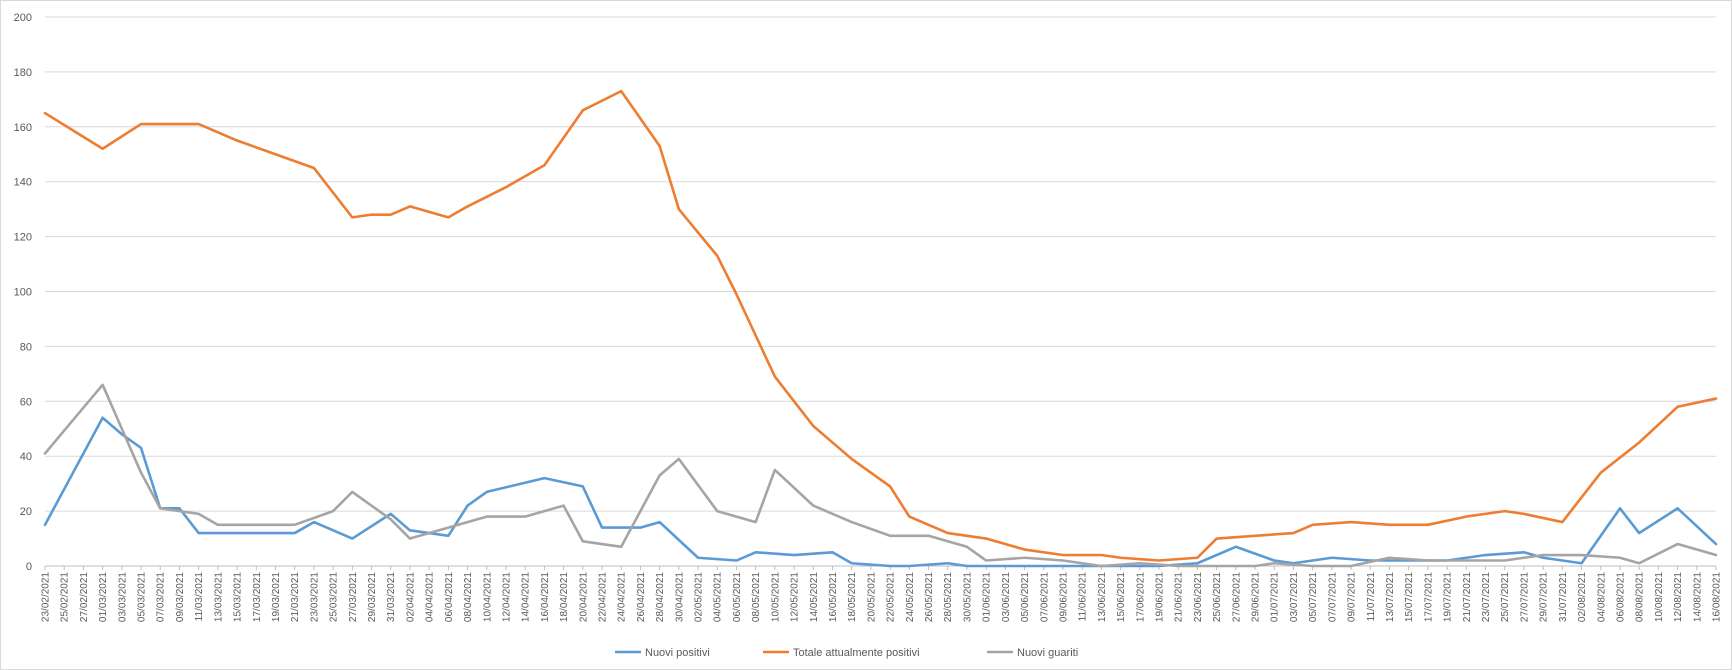  Describe the element at coordinates (449, 597) in the screenshot. I see `x-tick-label: 06/04/2021` at that location.